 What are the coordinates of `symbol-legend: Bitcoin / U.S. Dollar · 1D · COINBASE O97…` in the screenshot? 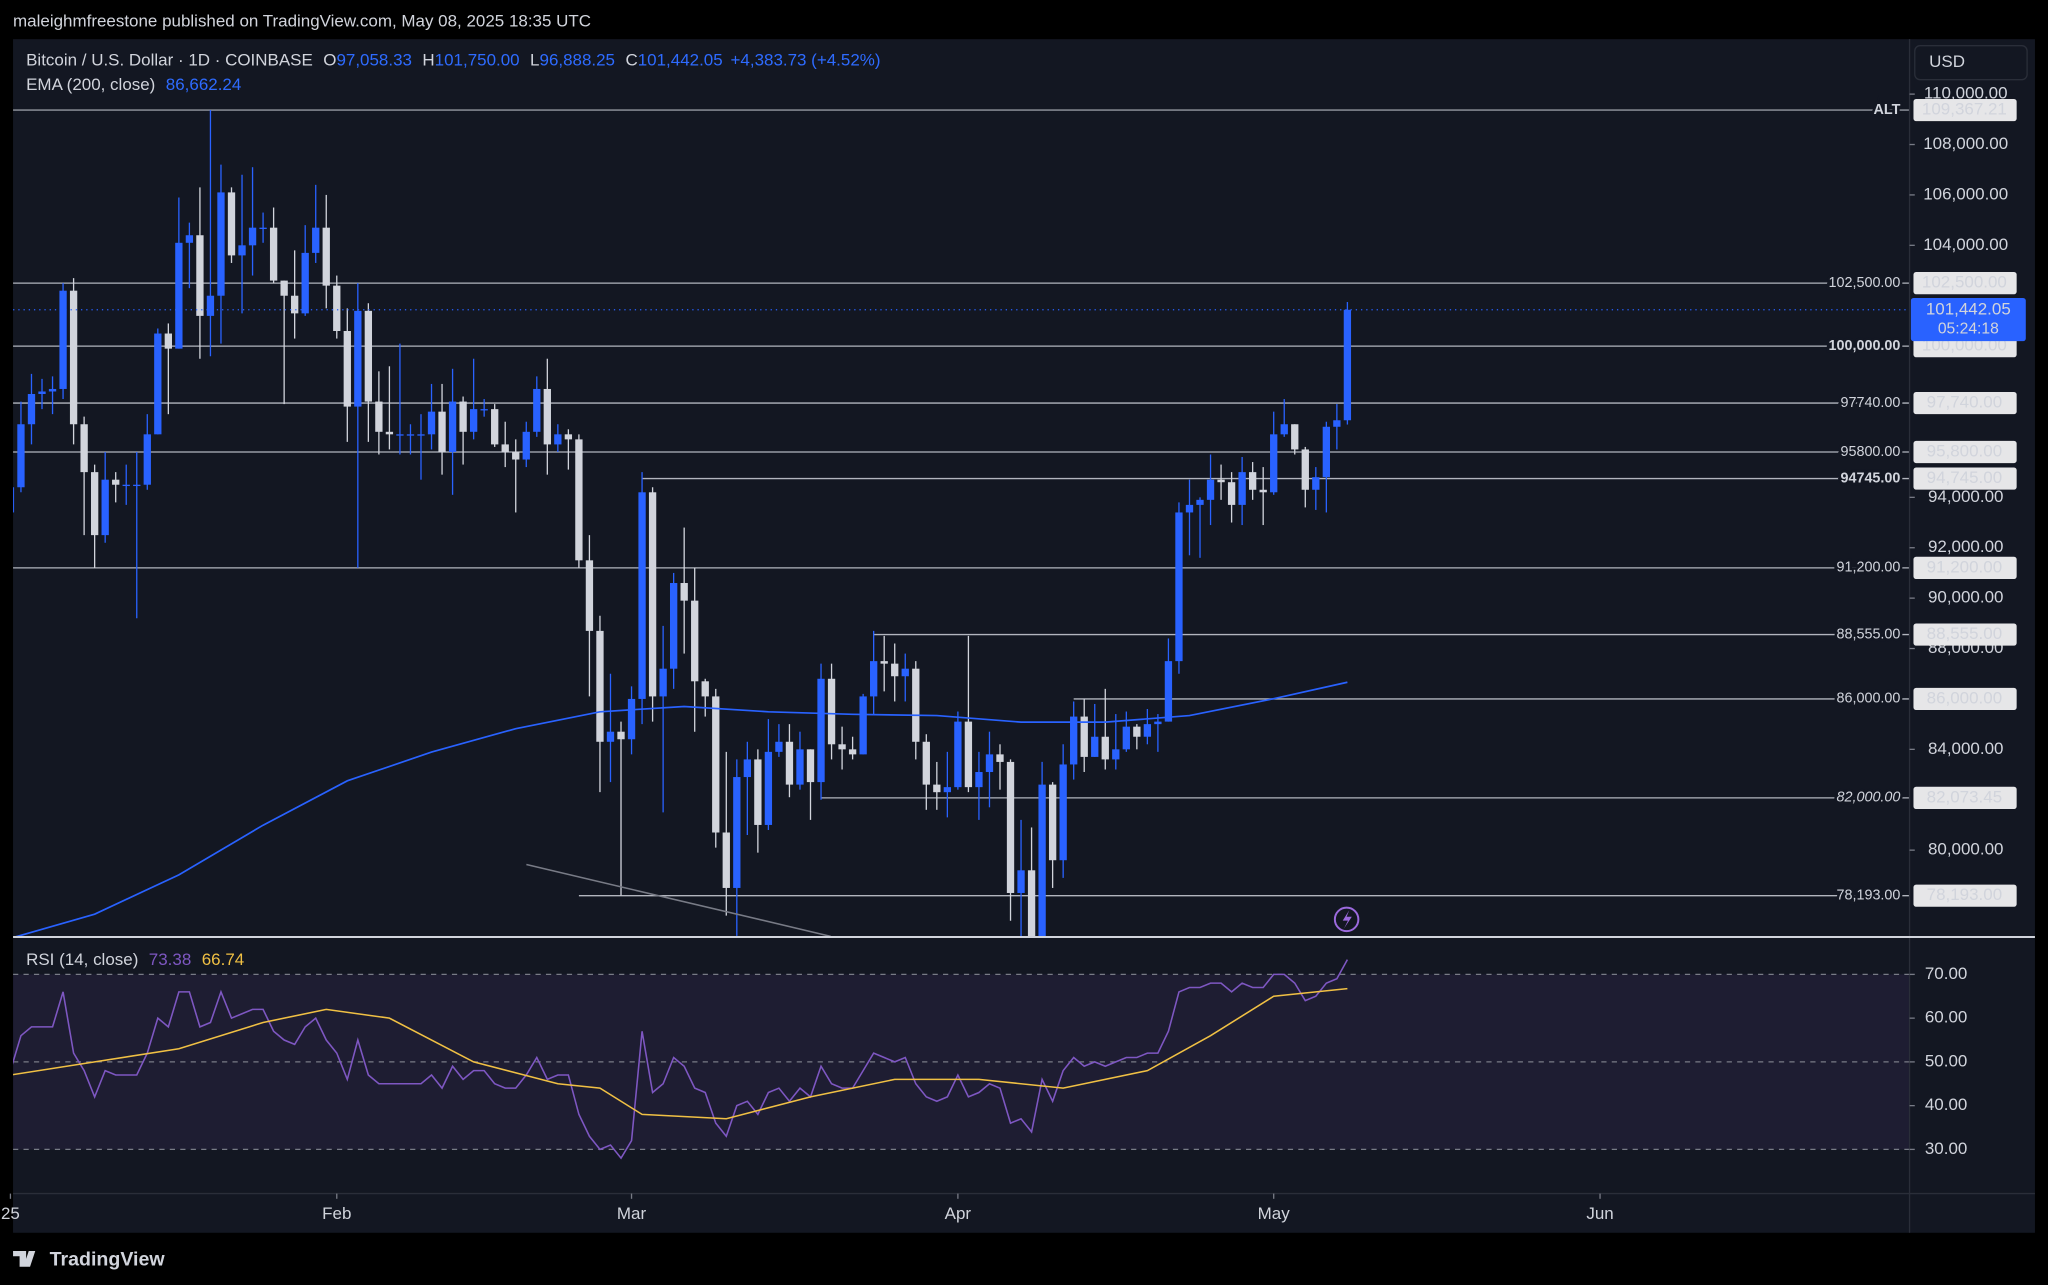 It's located at (453, 60).